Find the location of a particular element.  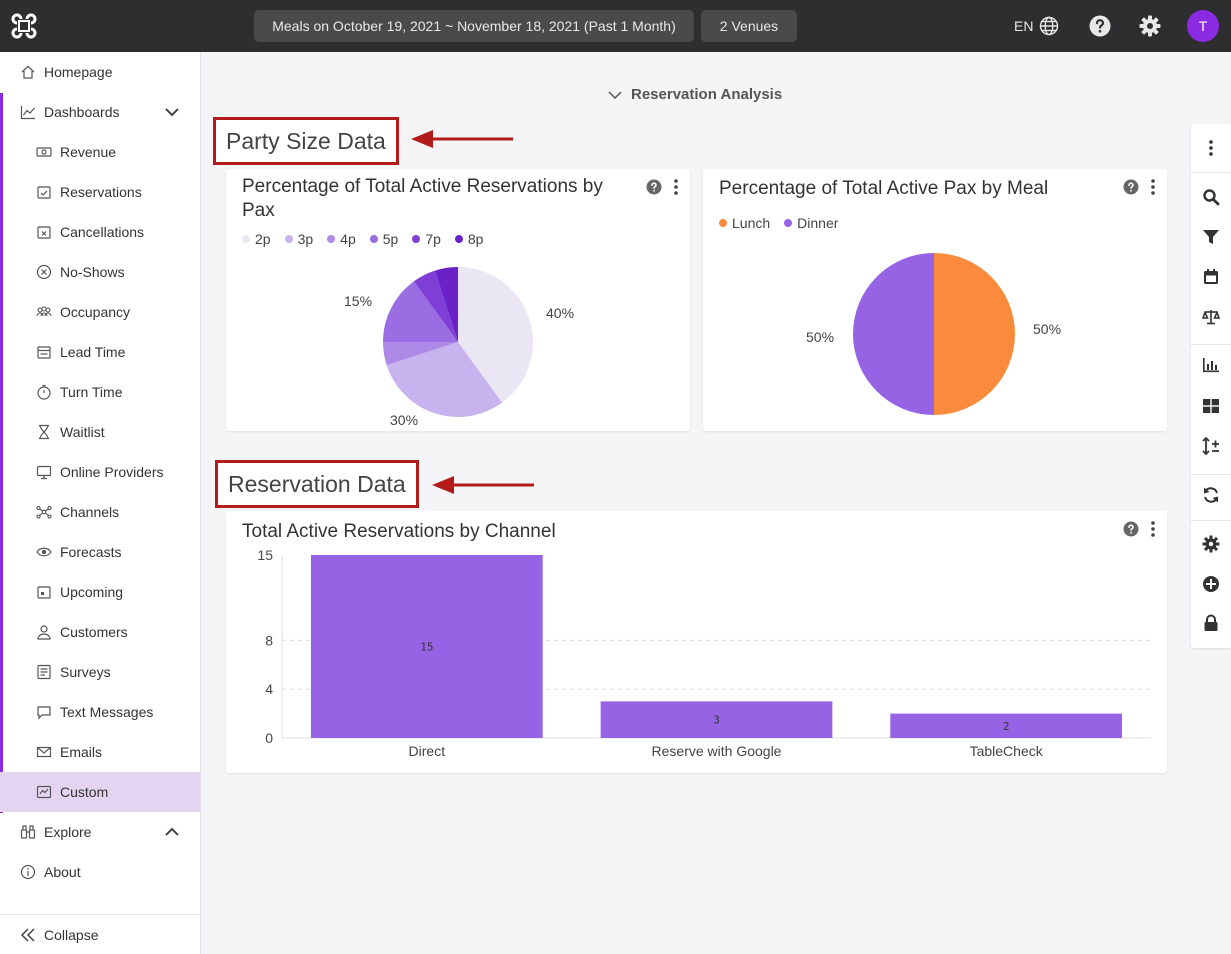

sidebar-item-surveys: Surveys is located at coordinates (100, 672).